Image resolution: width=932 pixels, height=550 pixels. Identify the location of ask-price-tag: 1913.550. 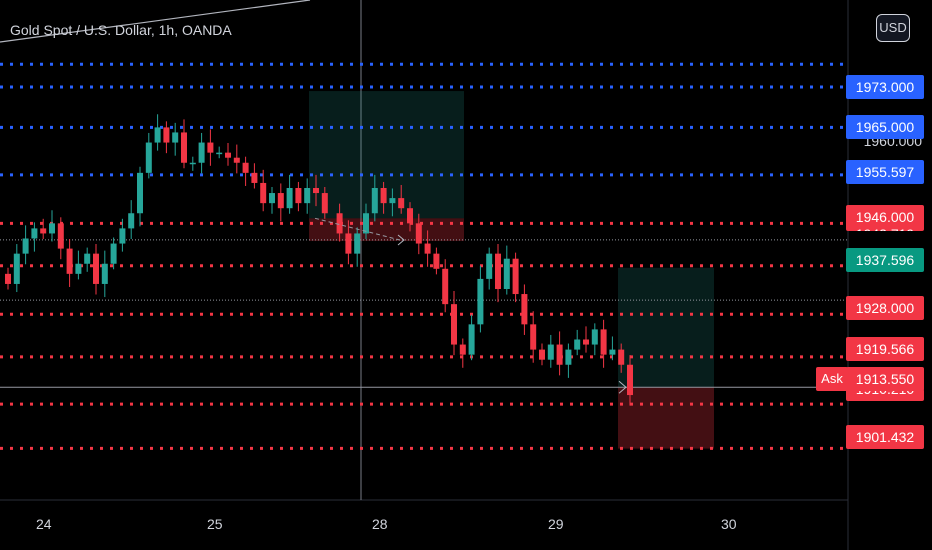
(885, 379).